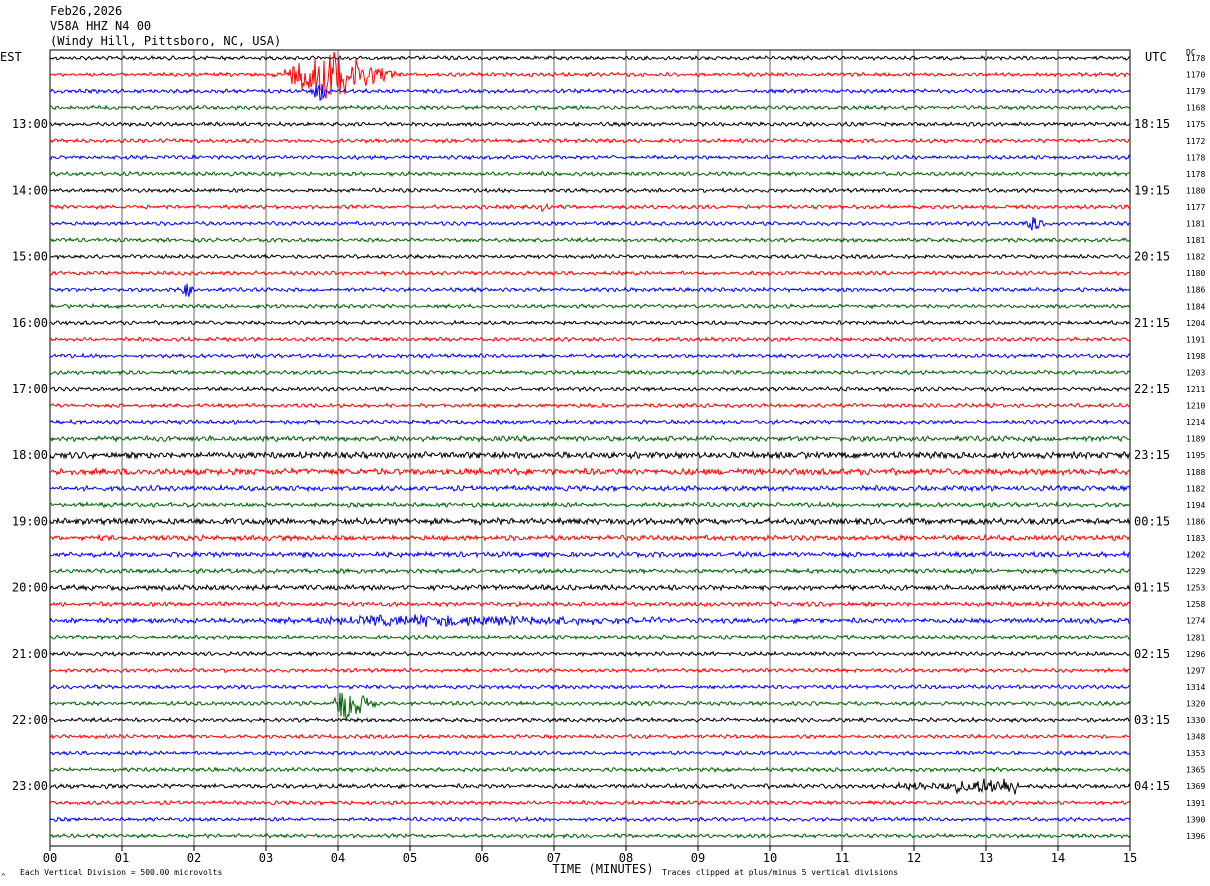  What do you see at coordinates (1152, 720) in the screenshot?
I see `utc-hour-label: 03:15` at bounding box center [1152, 720].